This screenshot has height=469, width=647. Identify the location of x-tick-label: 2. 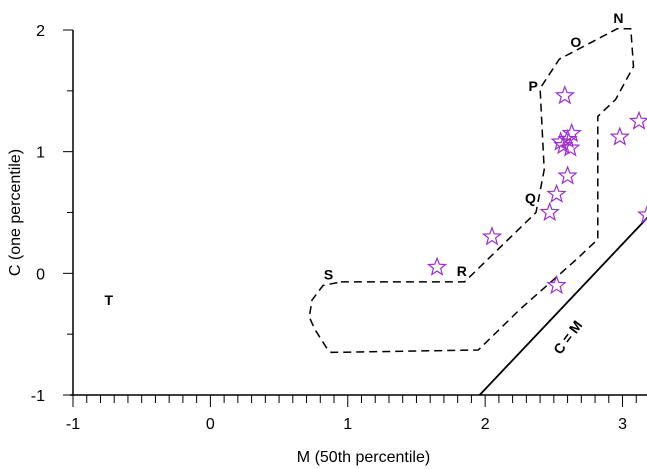
(485, 424).